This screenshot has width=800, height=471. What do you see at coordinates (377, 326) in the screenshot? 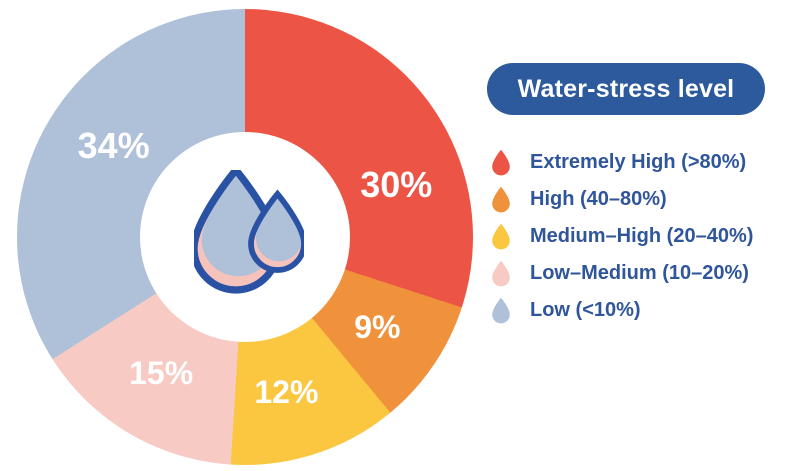
I see `slice-label: 9%` at bounding box center [377, 326].